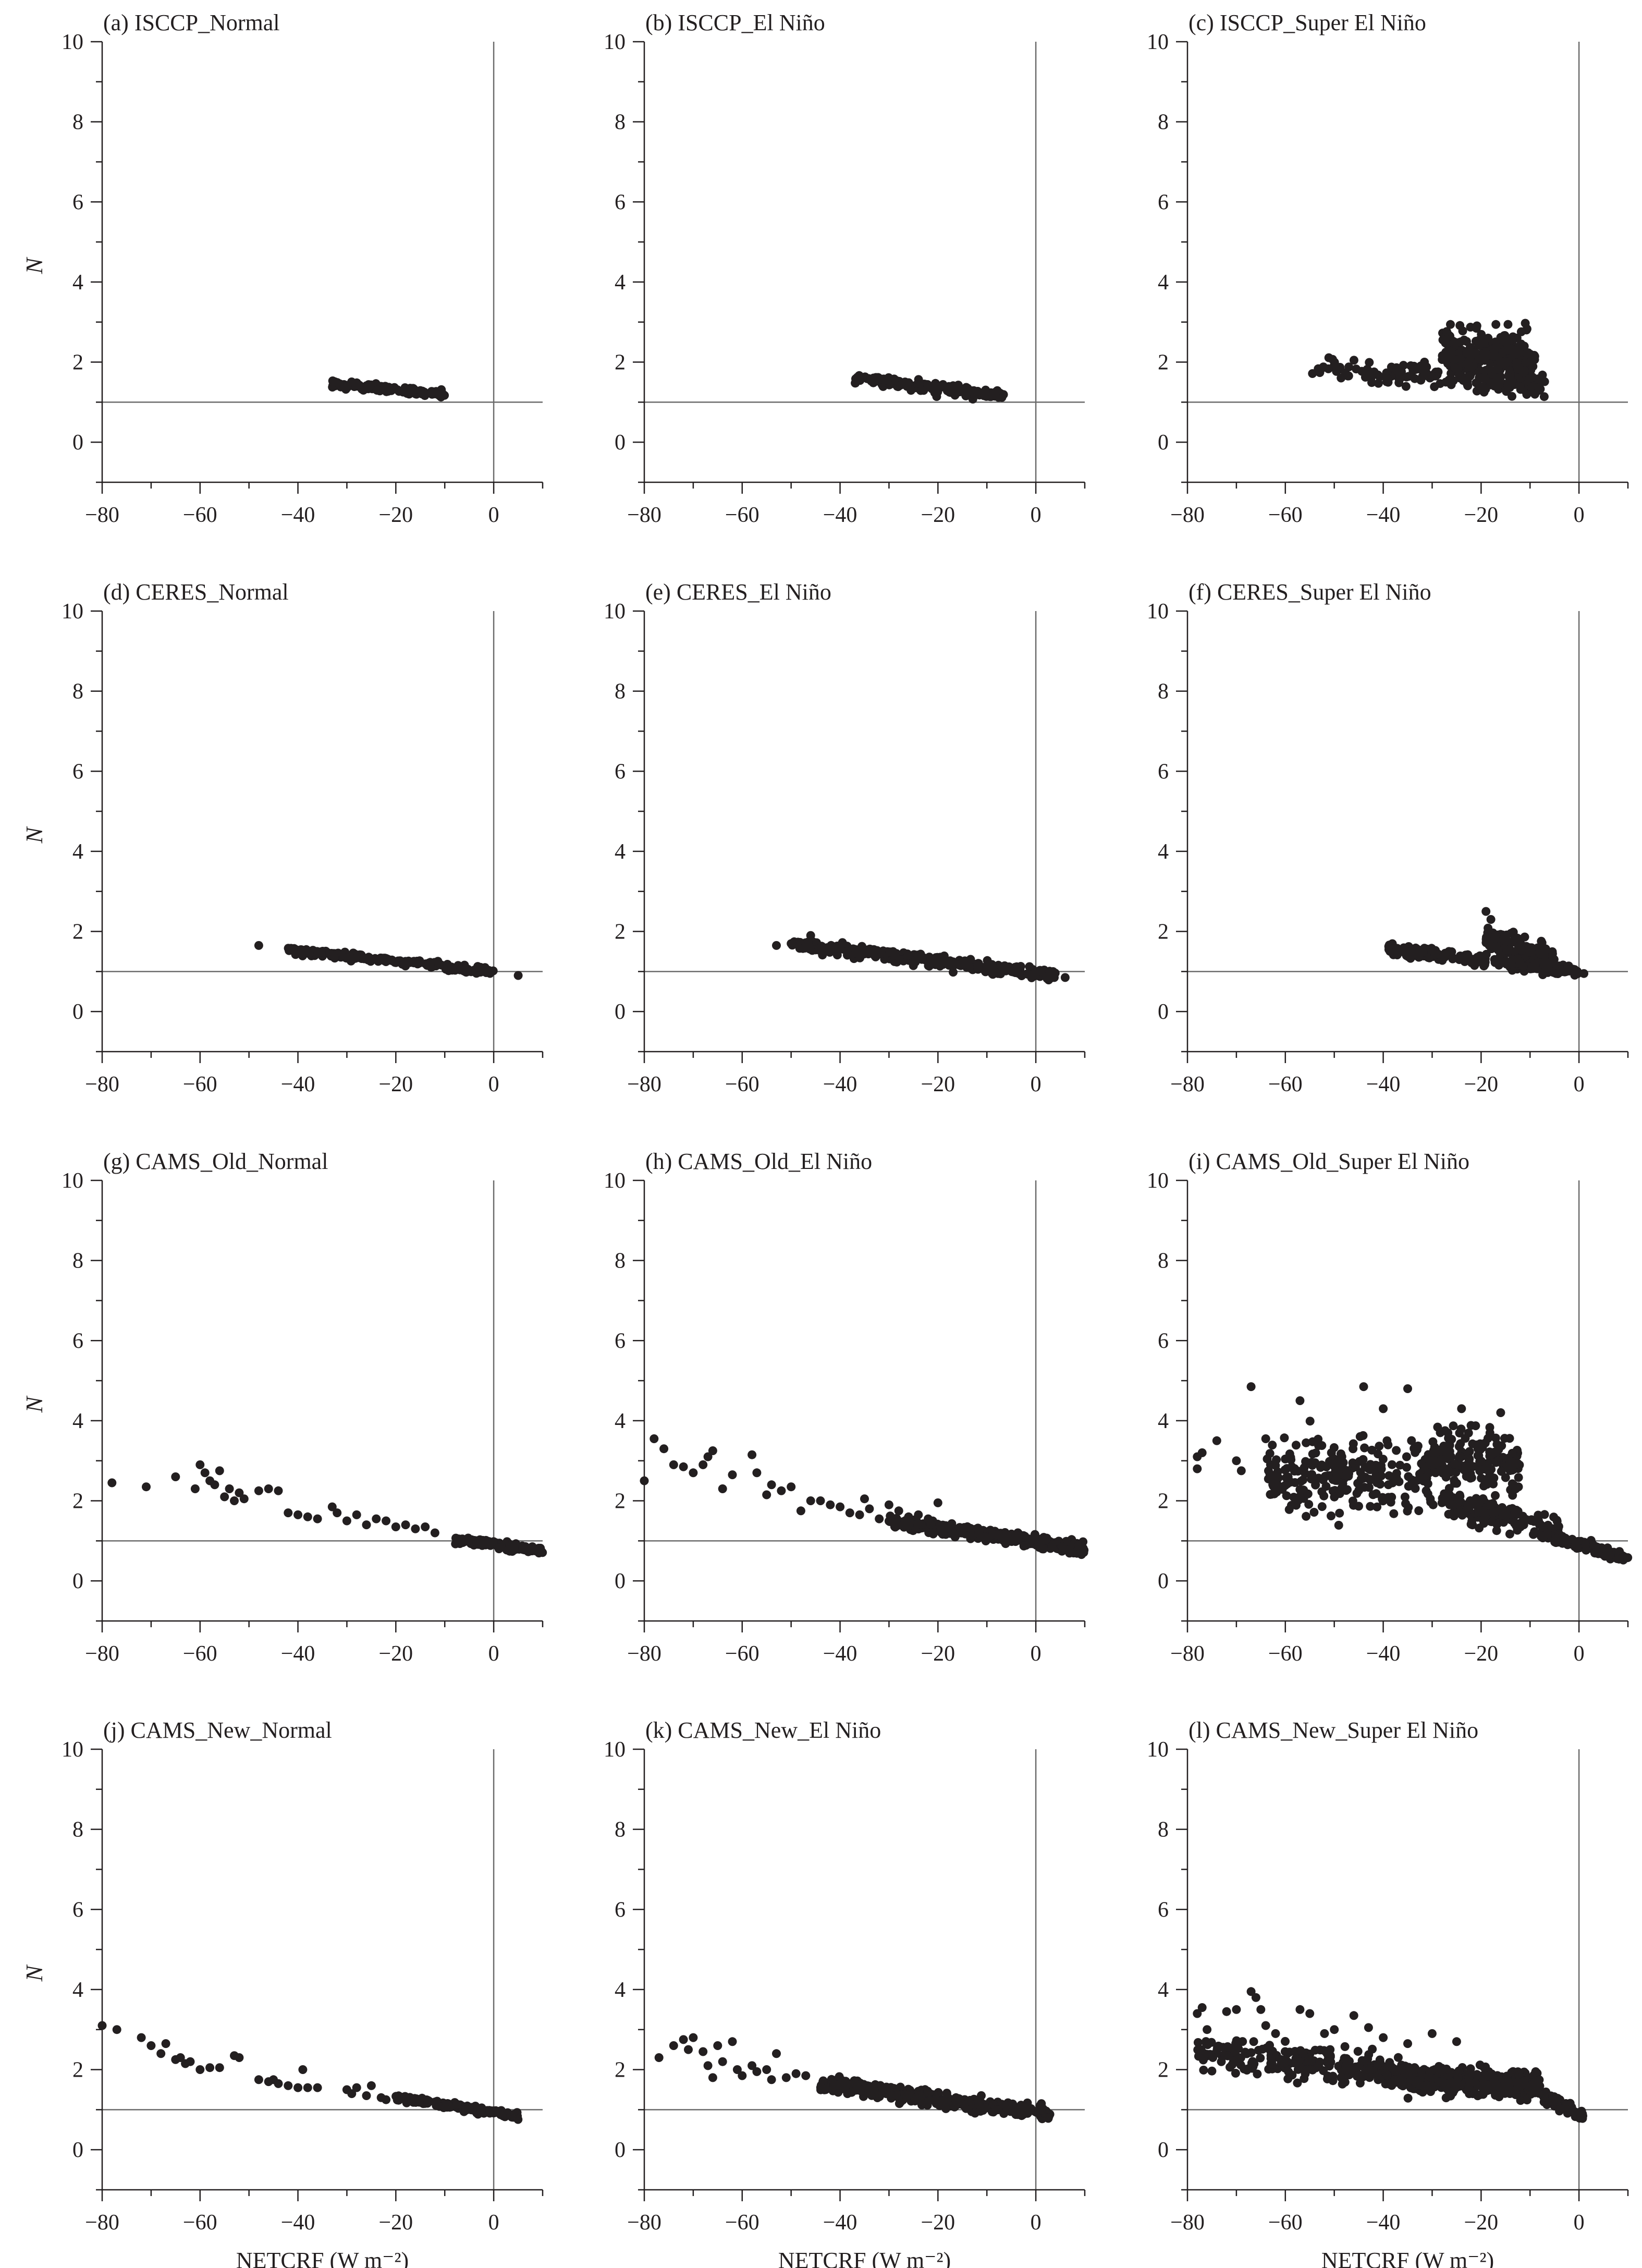 The height and width of the screenshot is (2268, 1642). I want to click on x-tick-label: −20, so click(395, 2223).